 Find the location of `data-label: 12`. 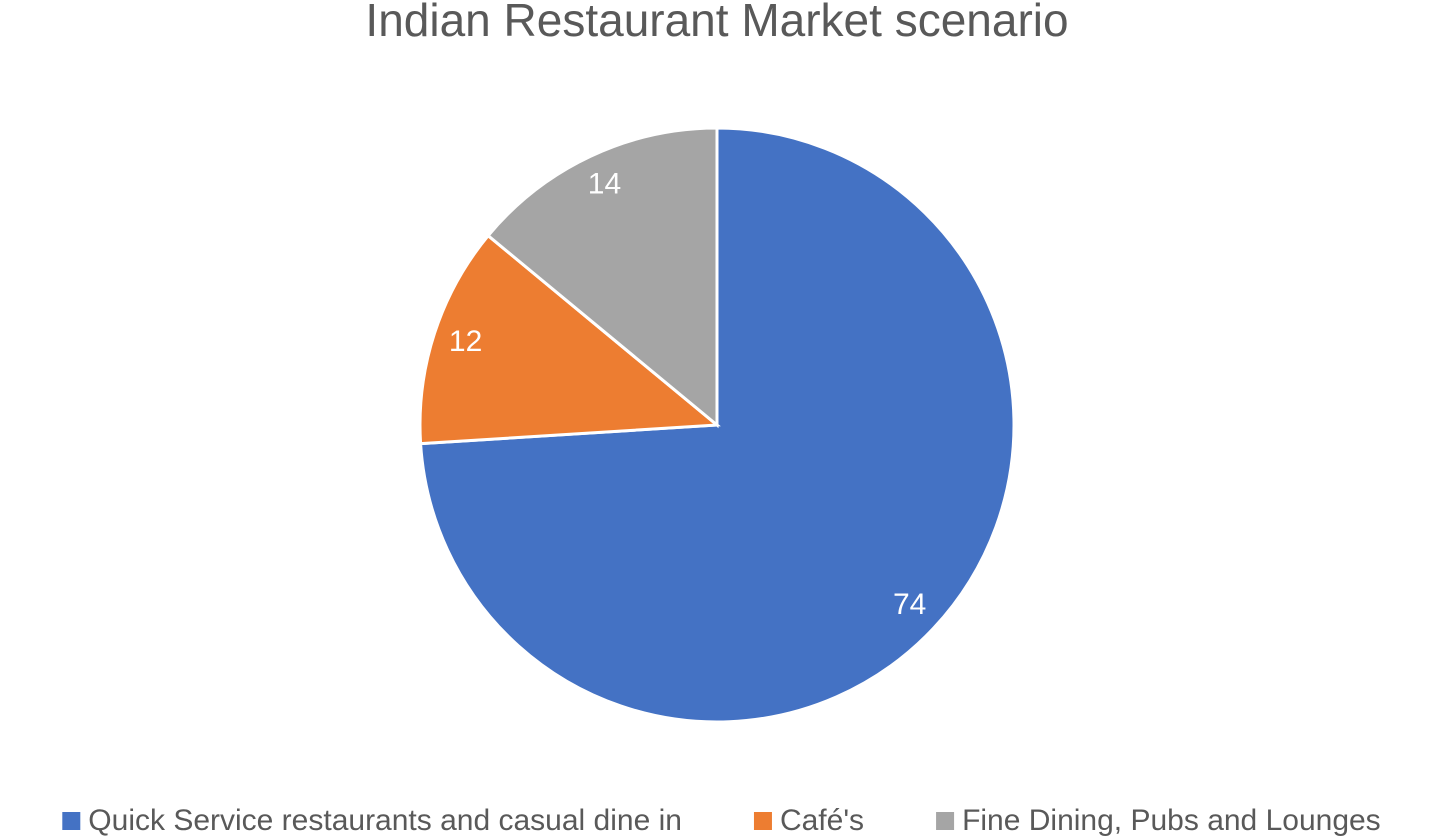

data-label: 12 is located at coordinates (465, 341).